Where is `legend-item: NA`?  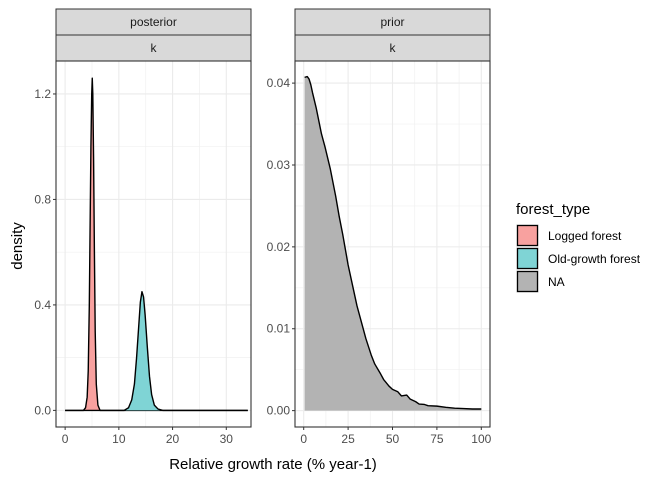
legend-item: NA is located at coordinates (540, 281).